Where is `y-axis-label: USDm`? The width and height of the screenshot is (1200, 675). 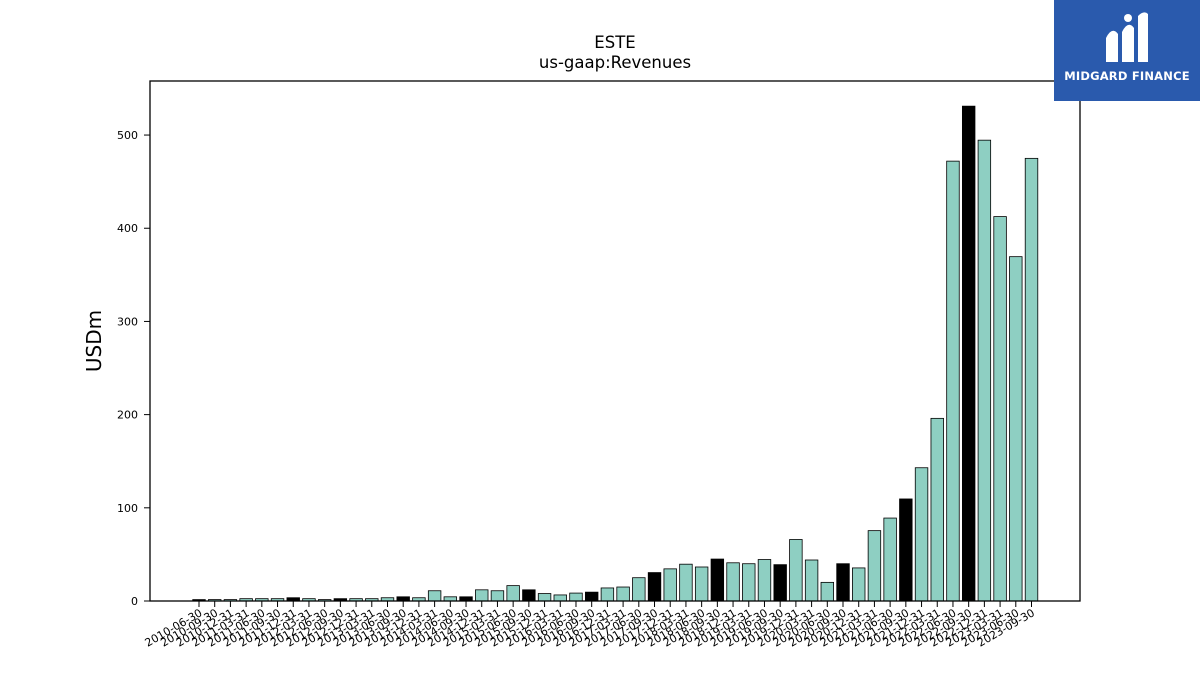
y-axis-label: USDm is located at coordinates (94, 341).